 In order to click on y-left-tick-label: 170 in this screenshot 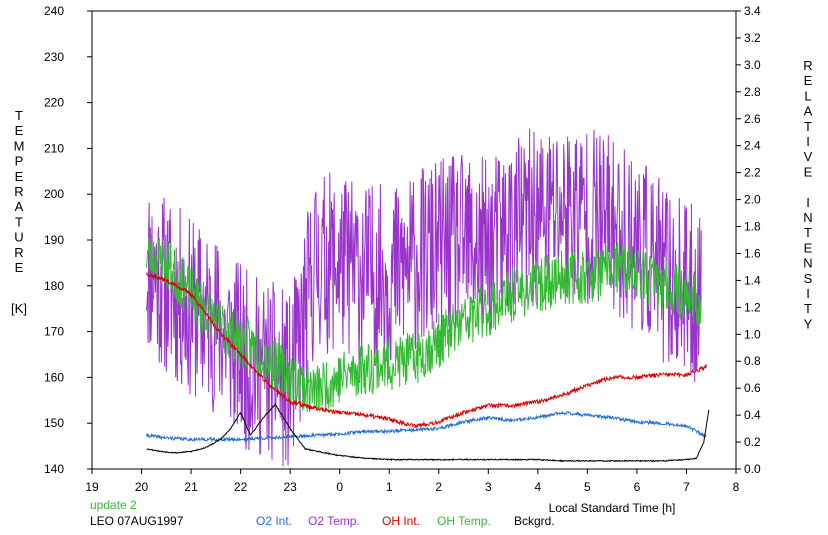, I will do `click(54, 332)`.